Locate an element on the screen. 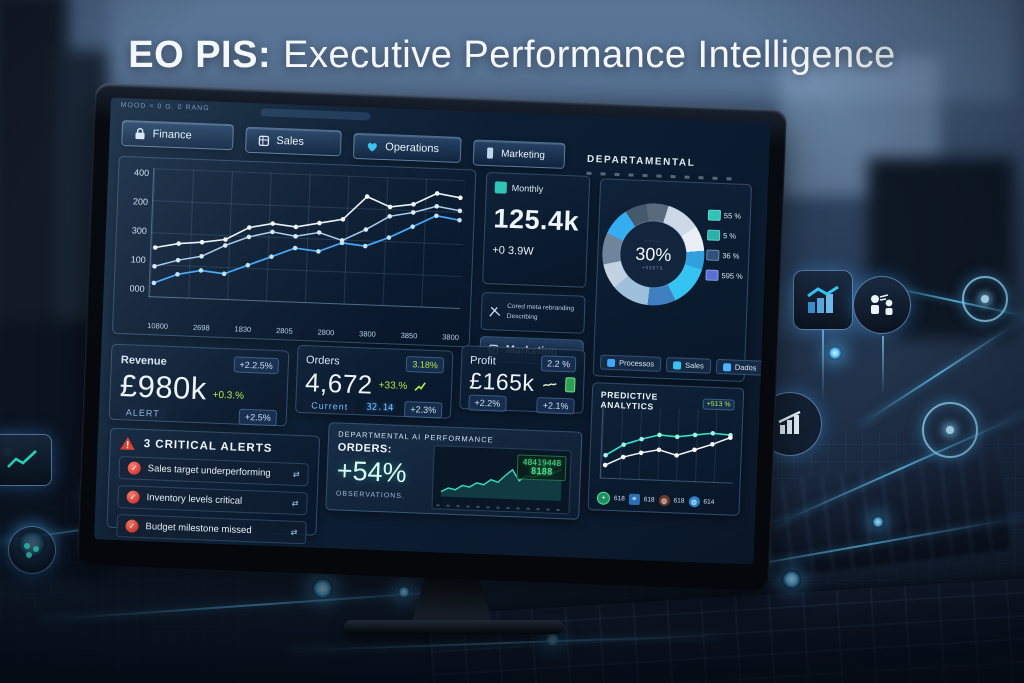 This screenshot has height=683, width=1024. predictive-icon-row: + 618 ≡ 618 ◍ 618 ◍ 614 is located at coordinates (663, 500).